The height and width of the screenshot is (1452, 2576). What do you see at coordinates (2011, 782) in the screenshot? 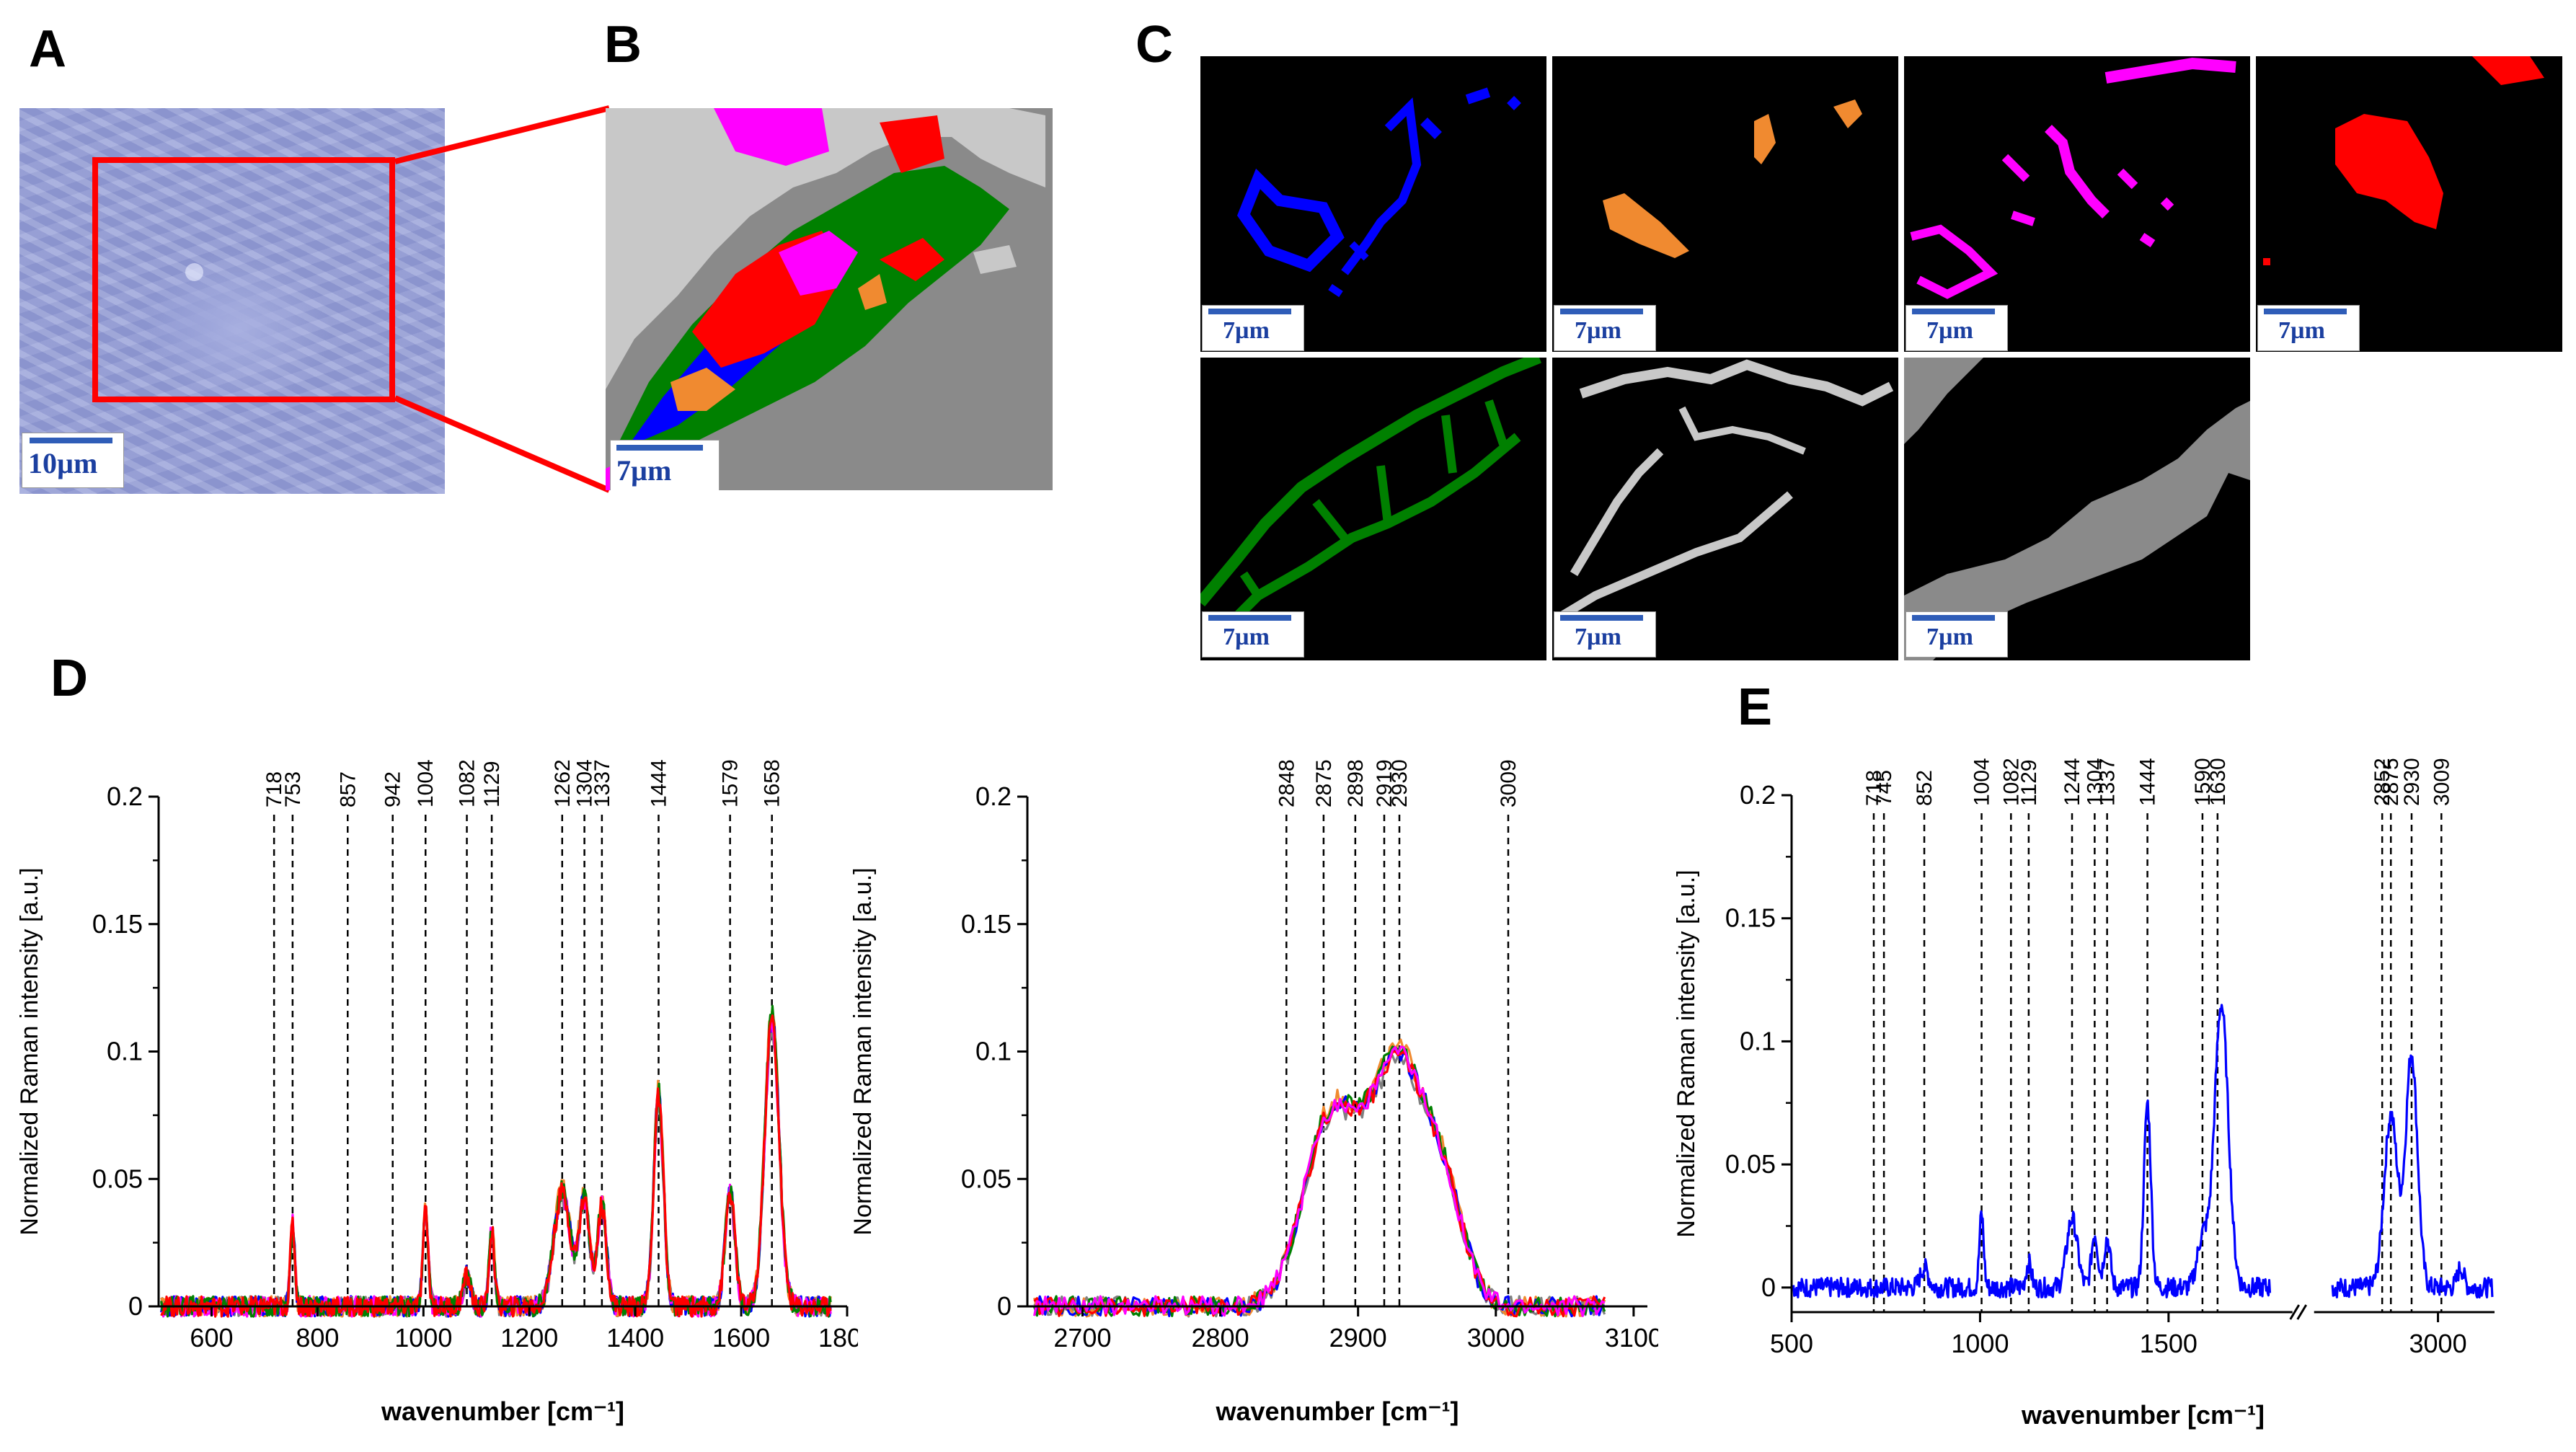
I see `annotation-label: 1082` at bounding box center [2011, 782].